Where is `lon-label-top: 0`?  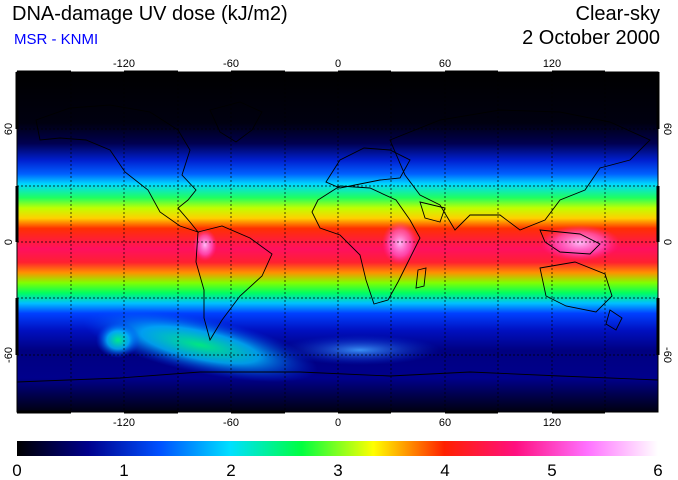
lon-label-top: 0 is located at coordinates (338, 64).